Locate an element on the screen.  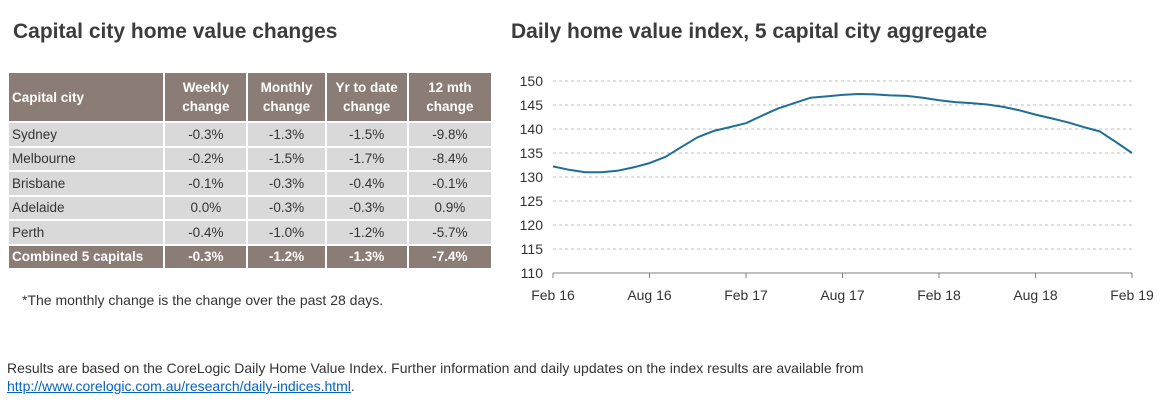
cell-city: Perth is located at coordinates (86, 232).